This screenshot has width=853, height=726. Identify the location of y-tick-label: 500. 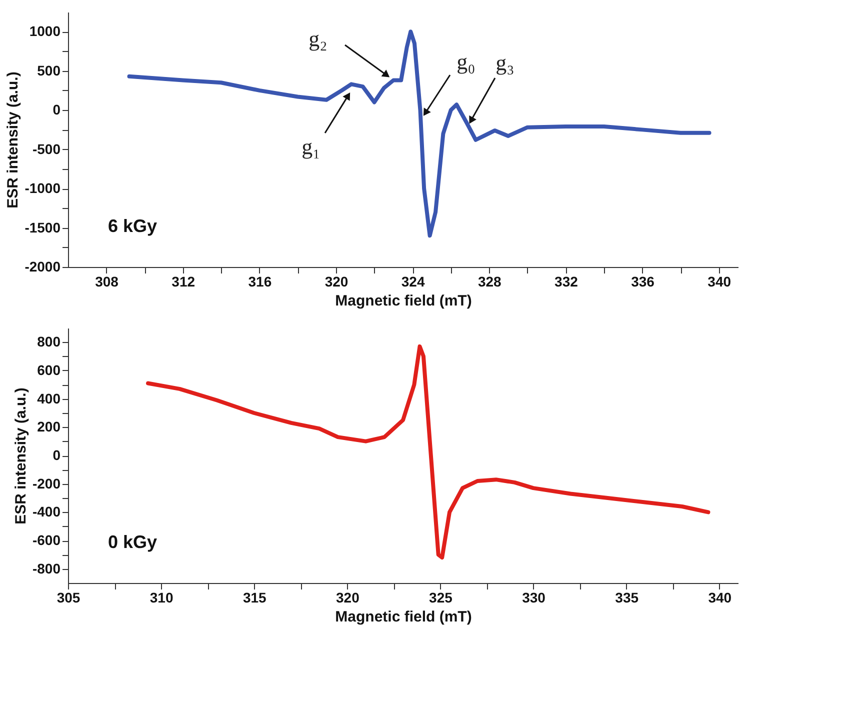
(49, 70).